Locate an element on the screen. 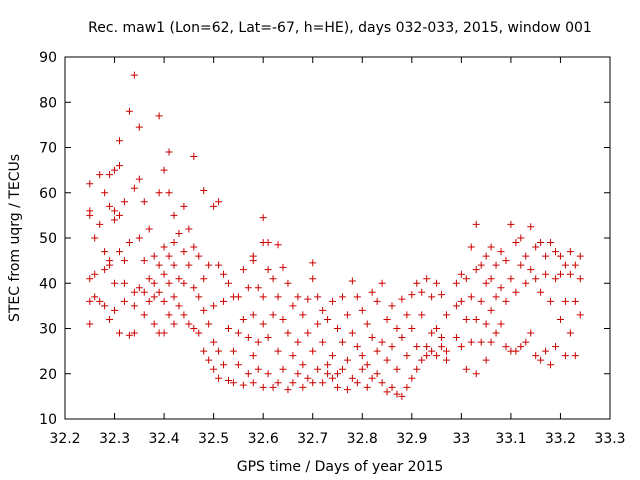 Image resolution: width=640 pixels, height=480 pixels. x-tick-label: 32.8 is located at coordinates (362, 439).